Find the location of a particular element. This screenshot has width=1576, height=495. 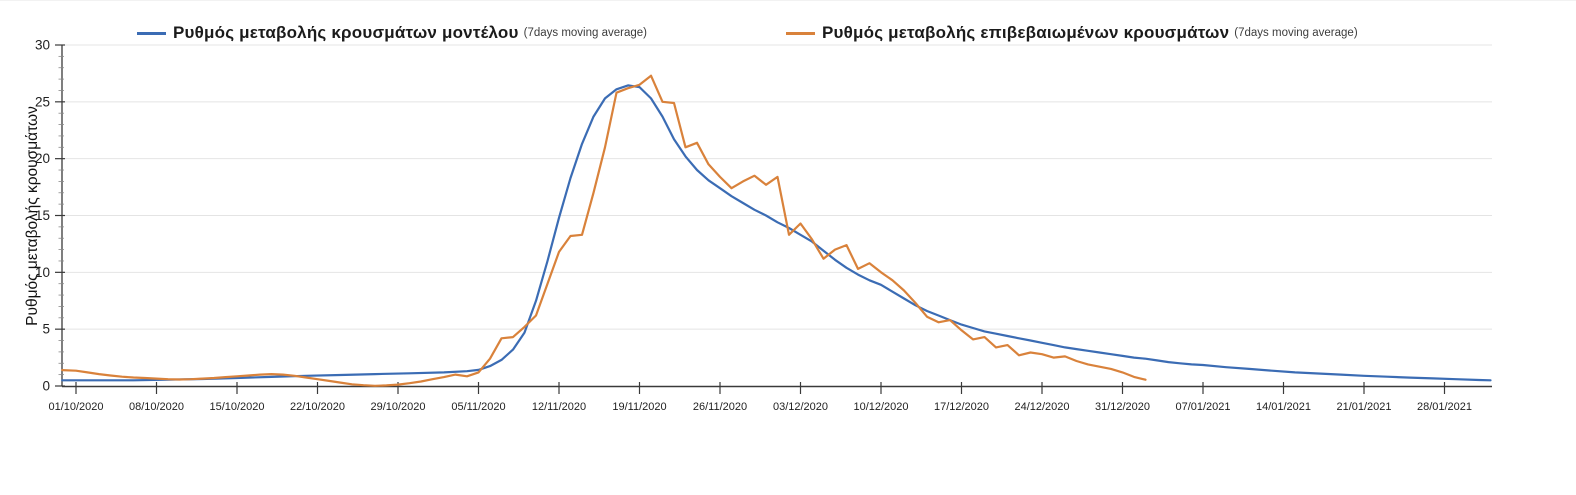

x-tick-label: 12/11/2020 is located at coordinates (559, 407).